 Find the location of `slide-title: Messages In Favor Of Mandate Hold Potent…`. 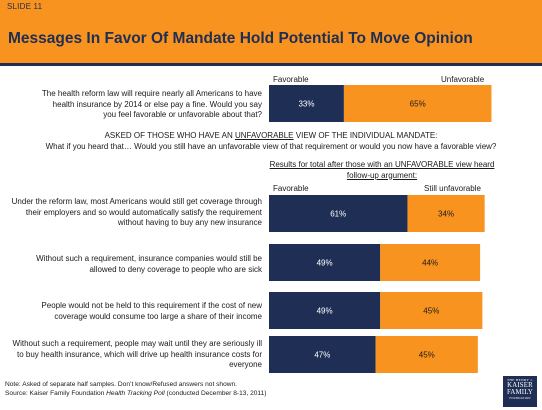

slide-title: Messages In Favor Of Mandate Hold Potent… is located at coordinates (240, 38).